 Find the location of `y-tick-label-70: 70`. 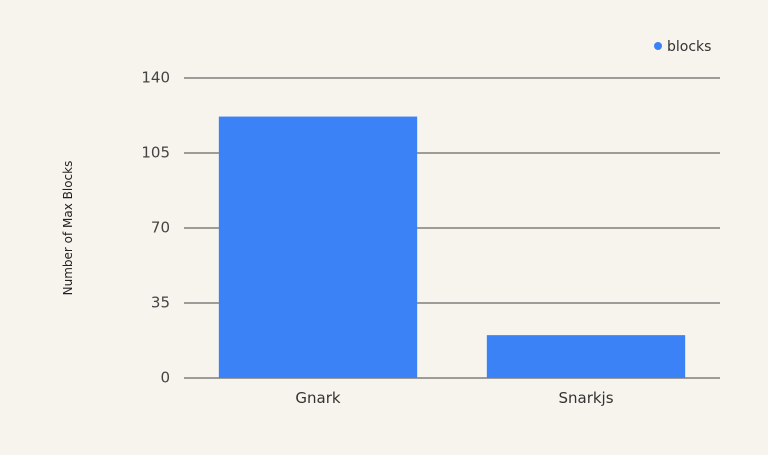

y-tick-label-70: 70 is located at coordinates (160, 228).